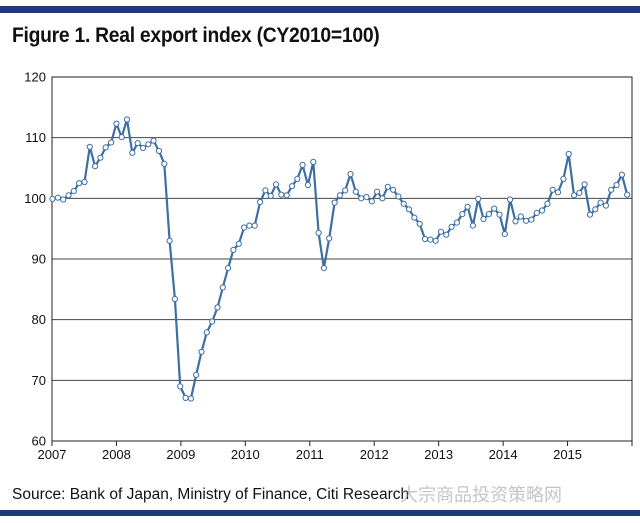  What do you see at coordinates (39, 441) in the screenshot?
I see `y-tick-label: 60` at bounding box center [39, 441].